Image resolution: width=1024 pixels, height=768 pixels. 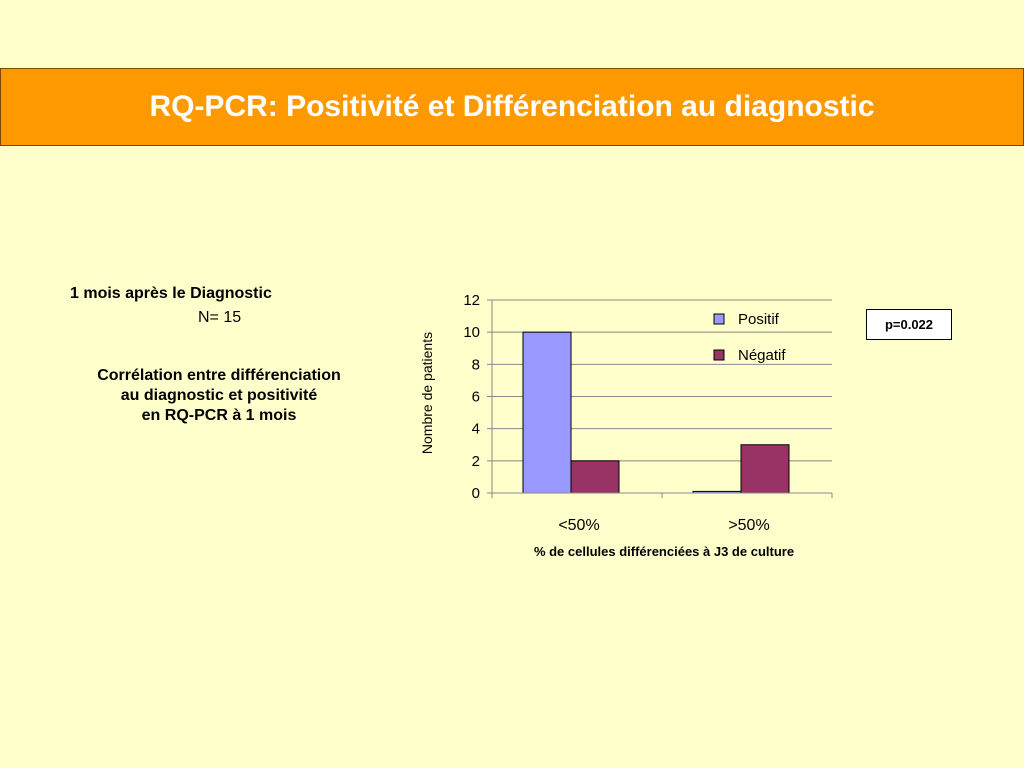 What do you see at coordinates (476, 397) in the screenshot?
I see `y-tick-label: 6` at bounding box center [476, 397].